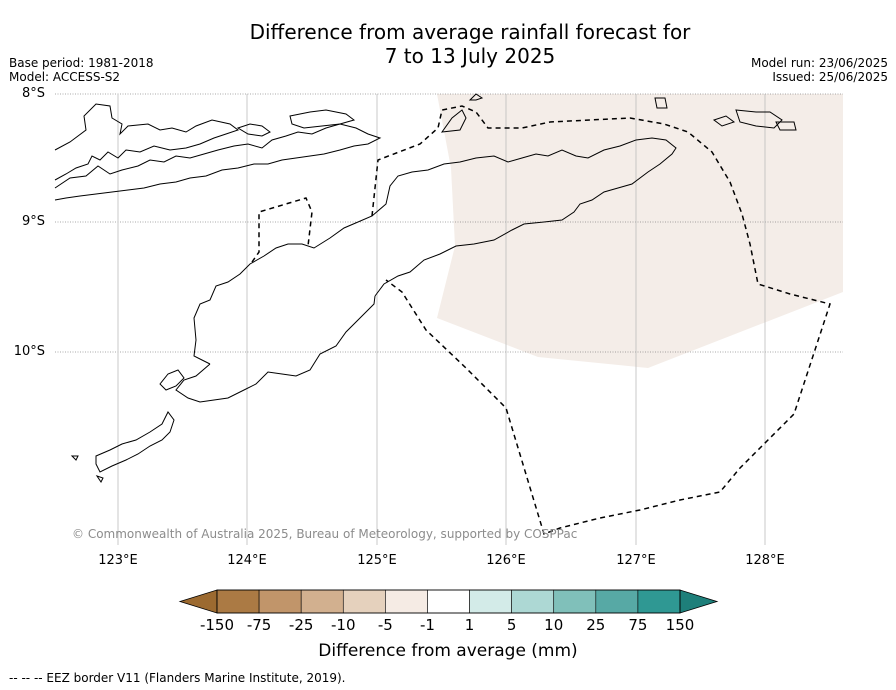 This screenshot has width=896, height=690. Describe the element at coordinates (680, 625) in the screenshot. I see `colorbar-tick-label: 150` at that location.